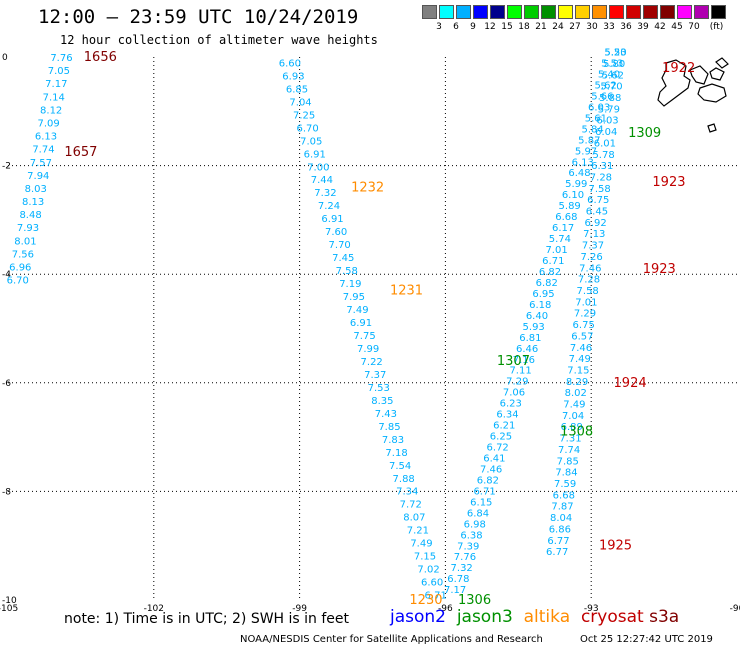 The height and width of the screenshot is (650, 740). What do you see at coordinates (372, 362) in the screenshot?
I see `wave-height-label: 7.22` at bounding box center [372, 362].